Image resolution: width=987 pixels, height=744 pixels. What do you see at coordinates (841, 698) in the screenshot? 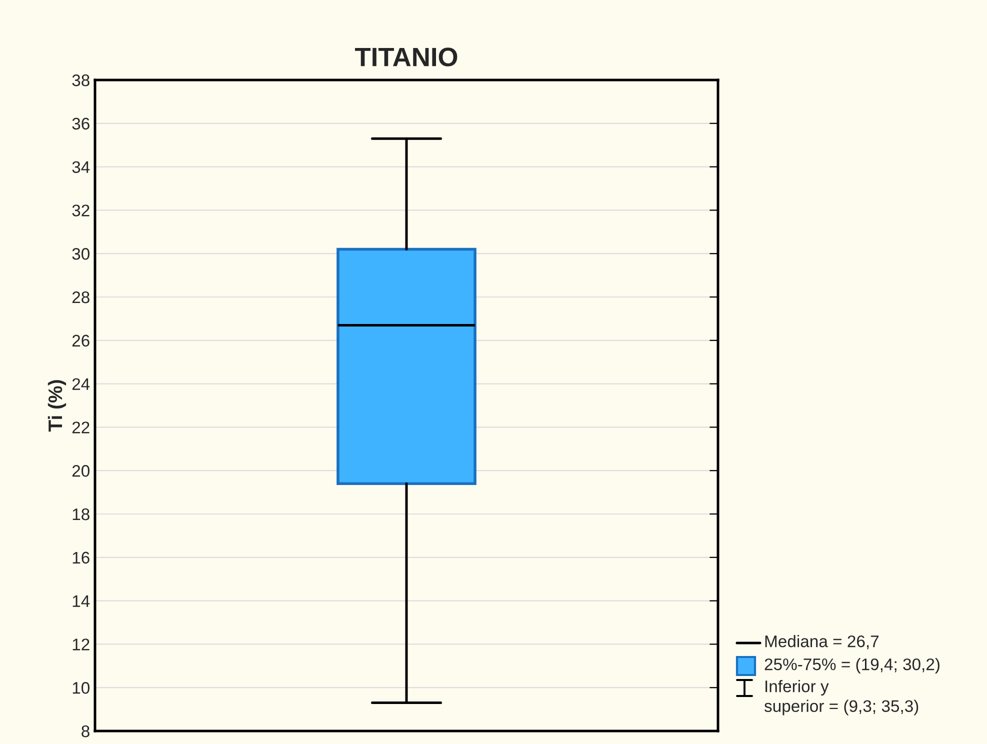
I see `text: Inferior y superior = (9,3; 35,3)` at bounding box center [841, 698].